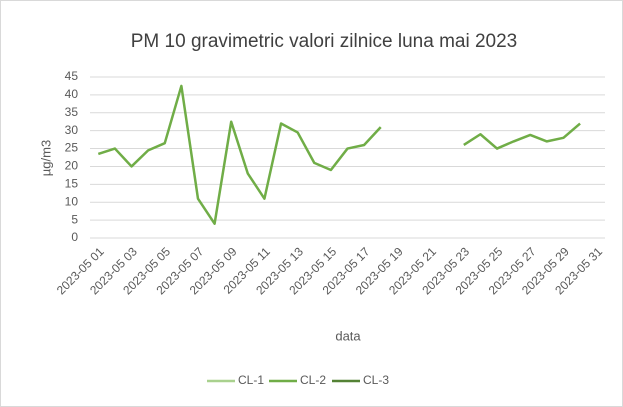 The height and width of the screenshot is (407, 623). Describe the element at coordinates (72, 94) in the screenshot. I see `y-tick-label: 40` at that location.